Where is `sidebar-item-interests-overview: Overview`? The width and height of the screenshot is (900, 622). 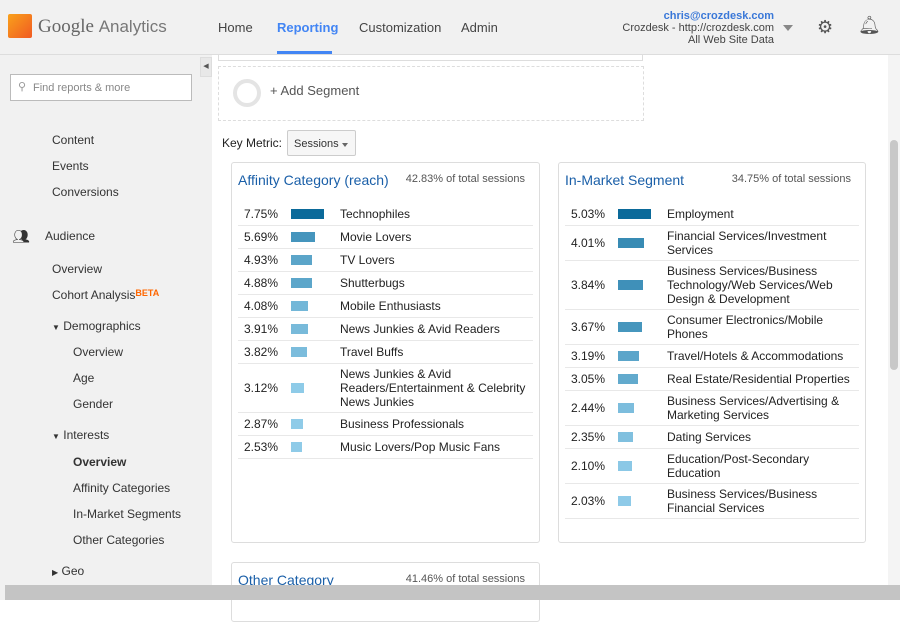 sidebar-item-interests-overview: Overview is located at coordinates (100, 462).